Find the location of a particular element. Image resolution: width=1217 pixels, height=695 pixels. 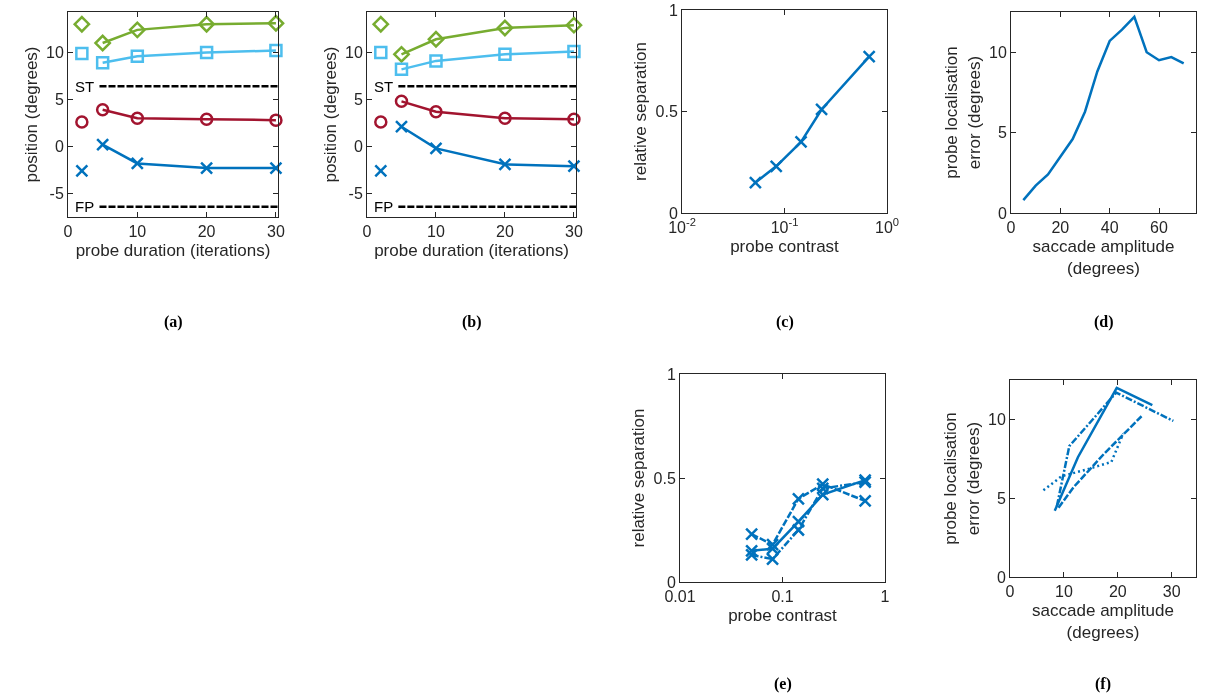

text: (a) is located at coordinates (173, 322).